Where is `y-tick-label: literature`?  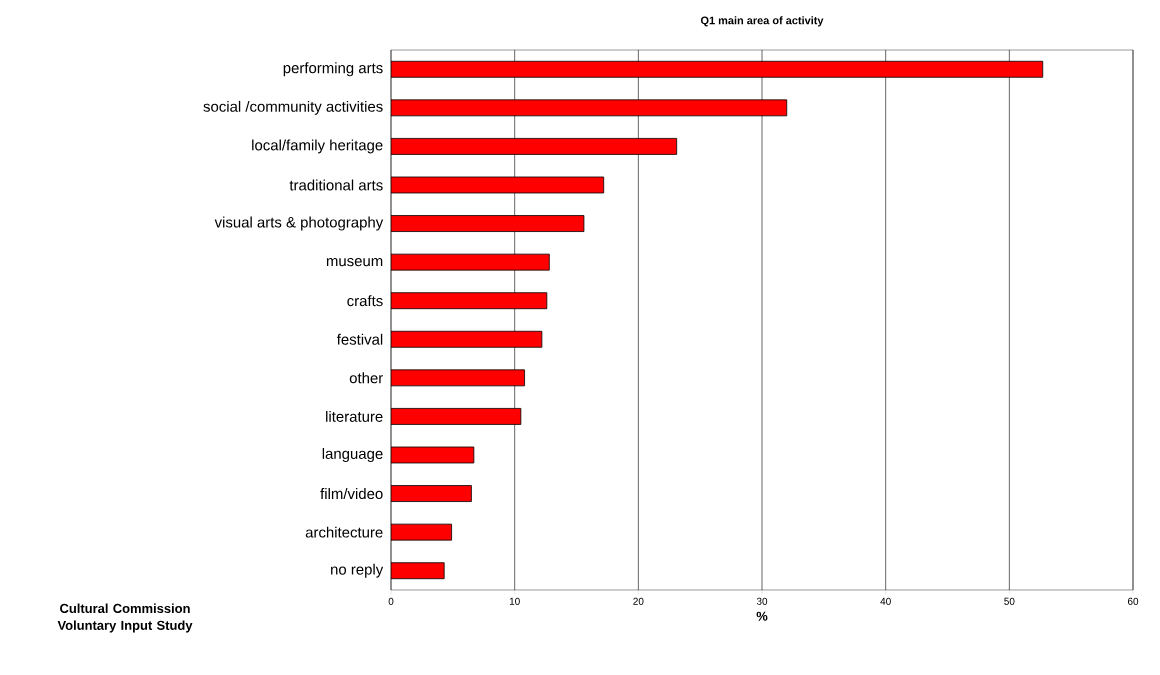
y-tick-label: literature is located at coordinates (354, 416).